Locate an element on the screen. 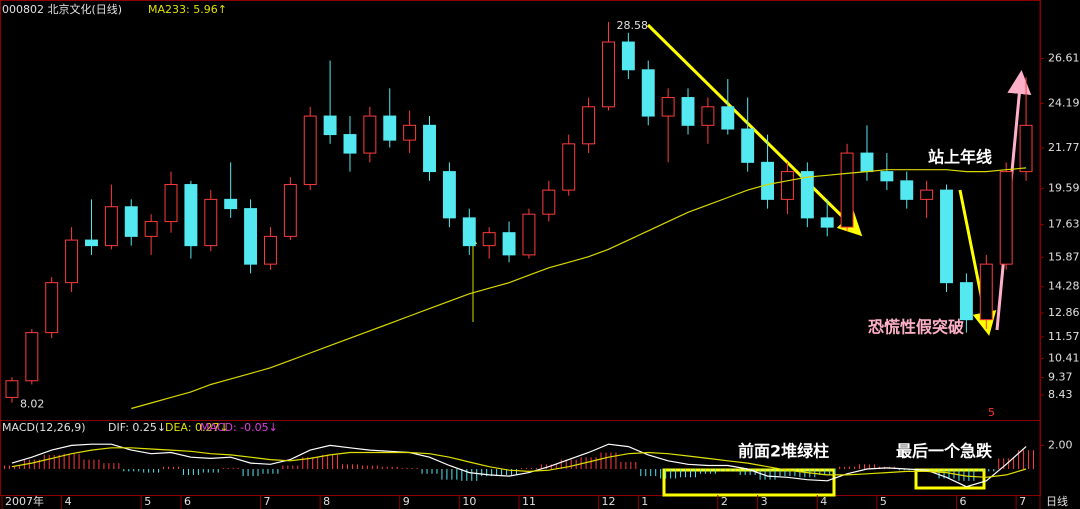 The image size is (1080, 509). annotation: 前面2堆绿柱 is located at coordinates (783, 451).